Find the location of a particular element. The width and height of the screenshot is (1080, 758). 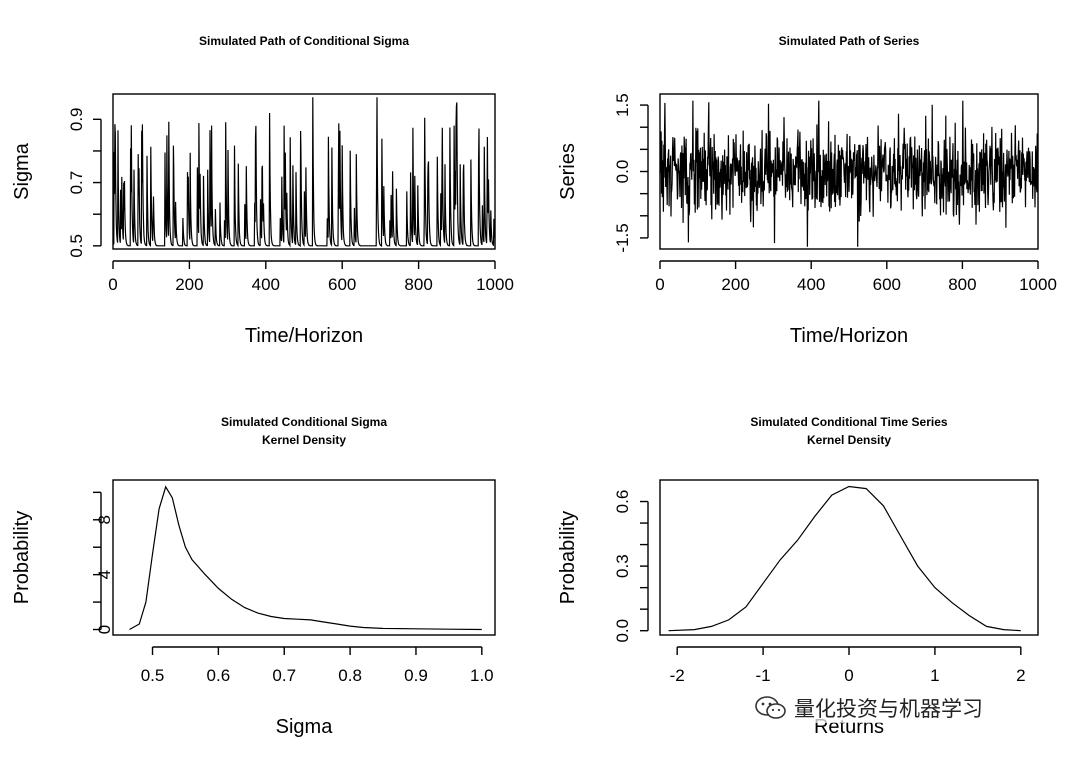

y-axis-label: Series is located at coordinates (568, 171).